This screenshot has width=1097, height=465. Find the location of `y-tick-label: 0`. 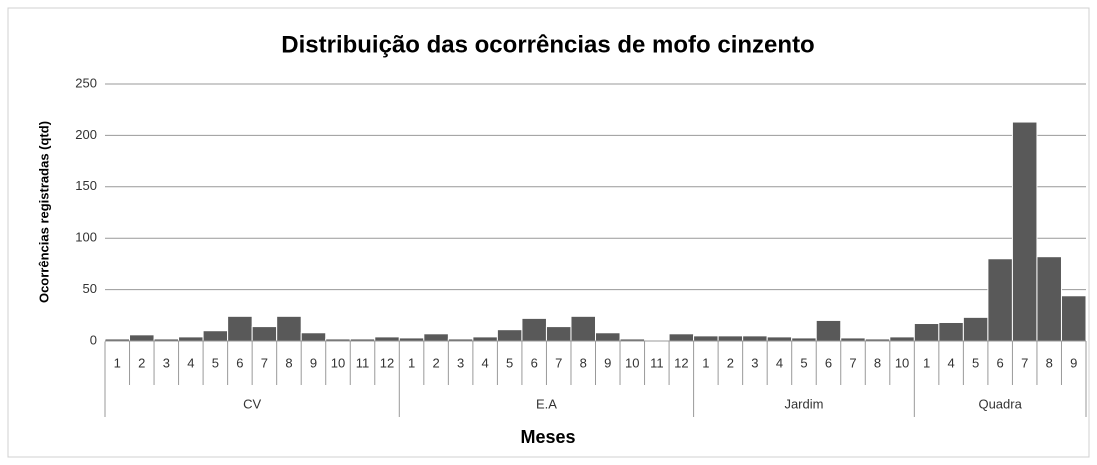

y-tick-label: 0 is located at coordinates (93, 339).